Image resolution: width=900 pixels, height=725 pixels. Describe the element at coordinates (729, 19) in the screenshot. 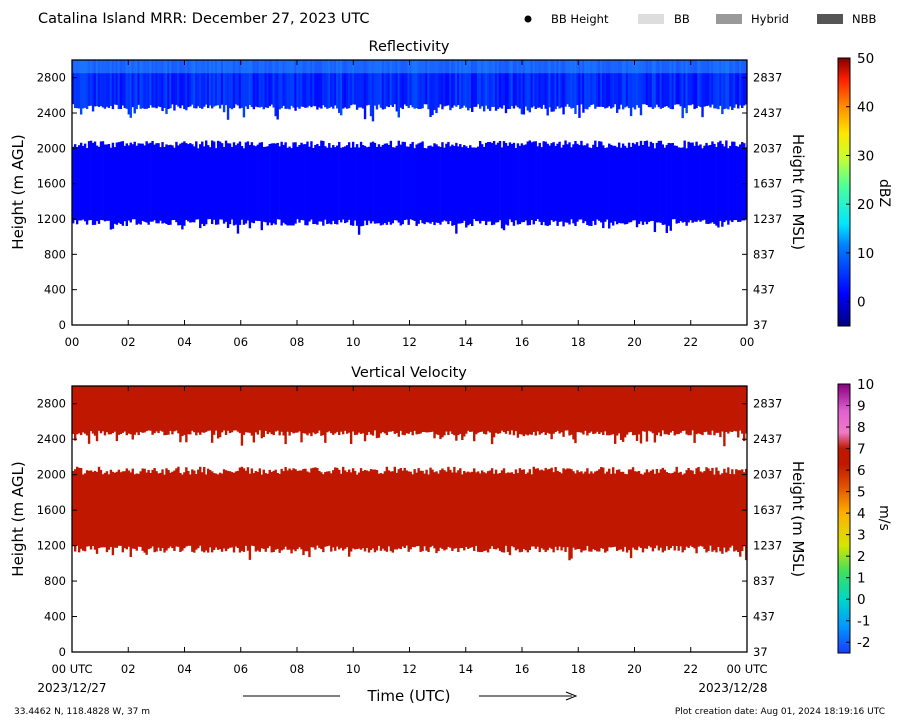

I see `legend-swatch-hybrid` at that location.